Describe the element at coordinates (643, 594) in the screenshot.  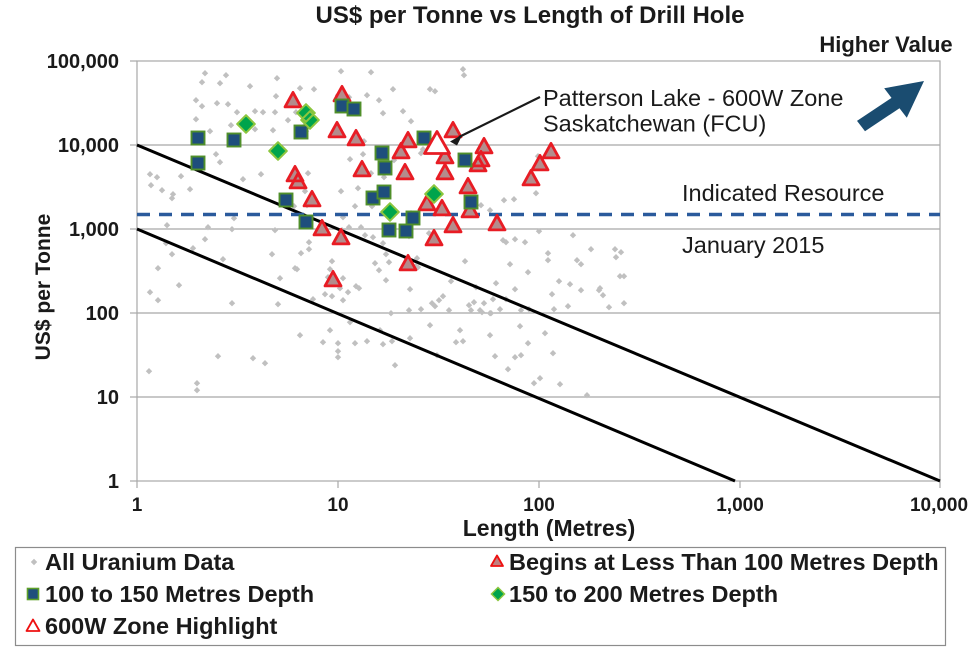
I see `svg-text: 150 to 200 Metres Depth` at that location.